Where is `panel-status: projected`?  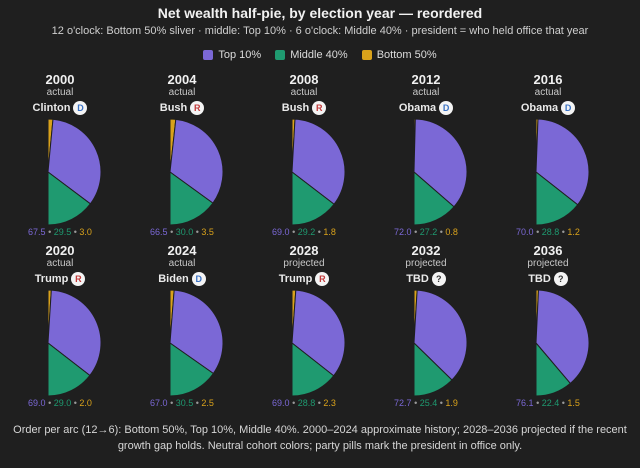
panel-status: projected is located at coordinates (426, 263).